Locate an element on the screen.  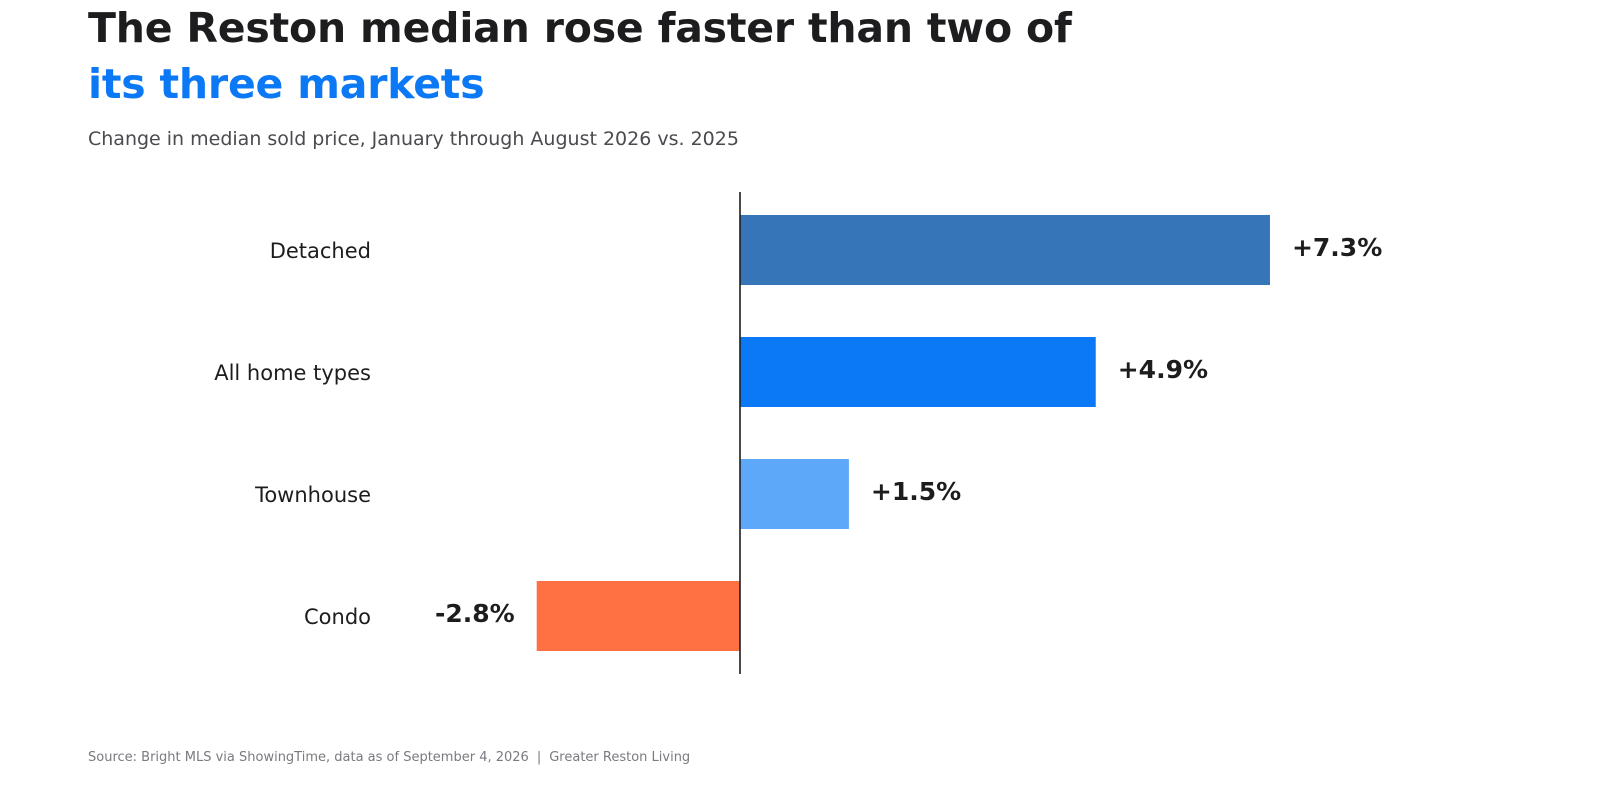
value-label-detached: +7.3% is located at coordinates (1337, 247).